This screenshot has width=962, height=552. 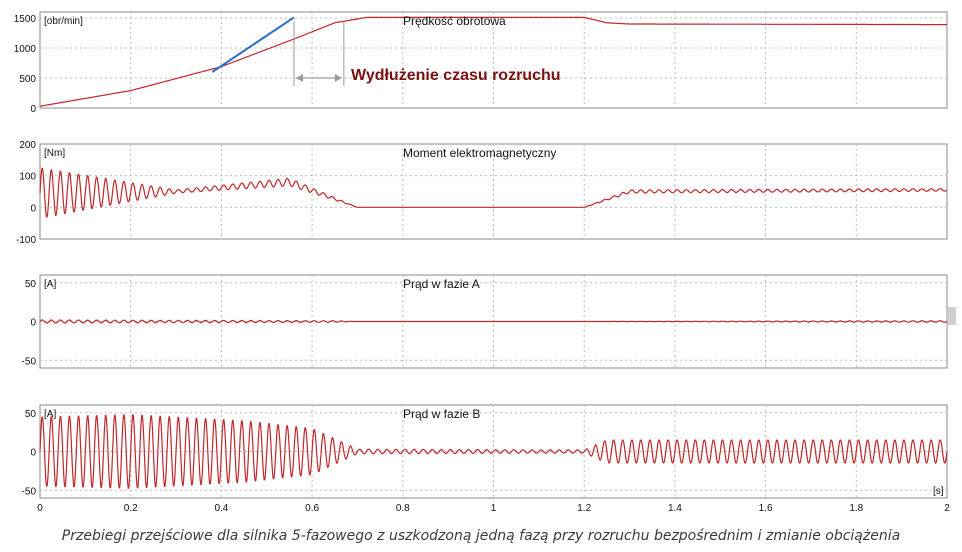 What do you see at coordinates (253, 44) in the screenshot?
I see `tangent-line` at bounding box center [253, 44].